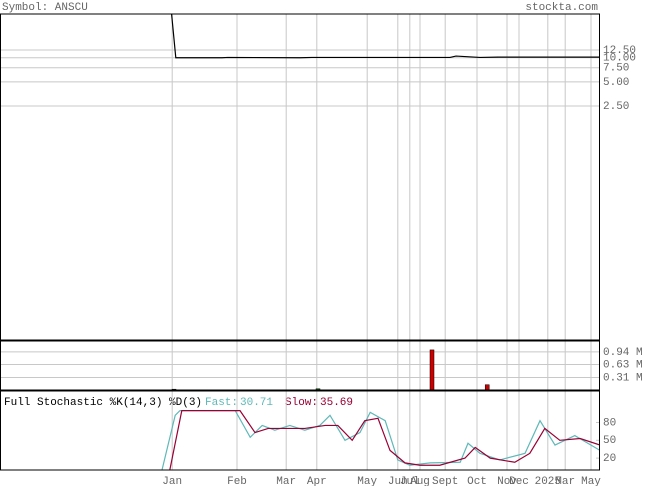 This screenshot has height=486, width=655. What do you see at coordinates (619, 51) in the screenshot?
I see `y-tick-label: 12.50` at bounding box center [619, 51].